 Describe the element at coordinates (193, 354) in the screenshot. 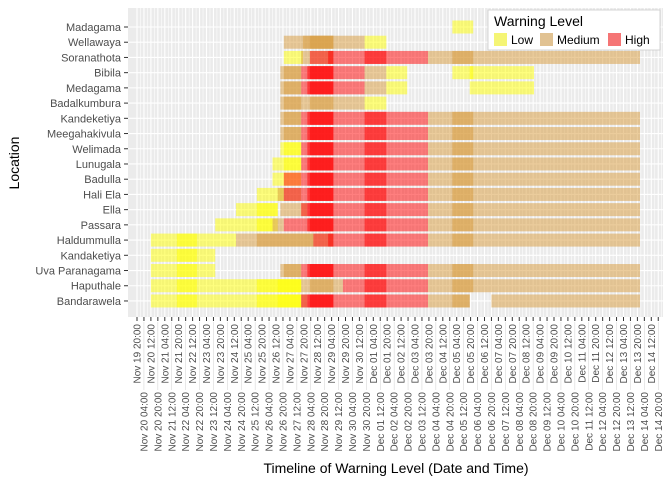

I see `x-tick-label: Nov 22 12:00` at that location.